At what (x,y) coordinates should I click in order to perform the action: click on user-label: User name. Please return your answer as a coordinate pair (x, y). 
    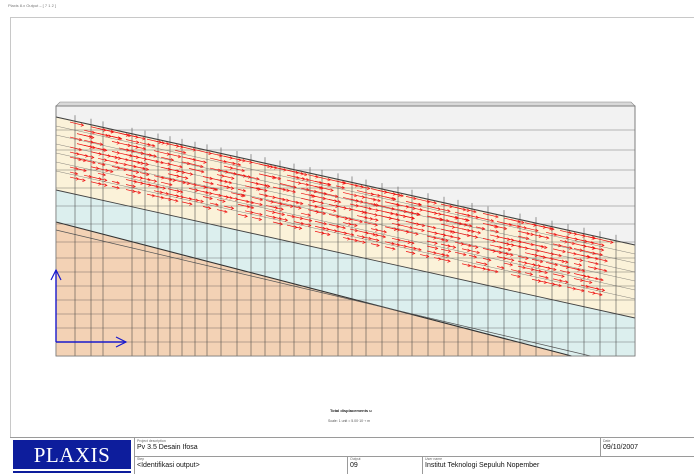
    Looking at the image, I should click on (434, 459).